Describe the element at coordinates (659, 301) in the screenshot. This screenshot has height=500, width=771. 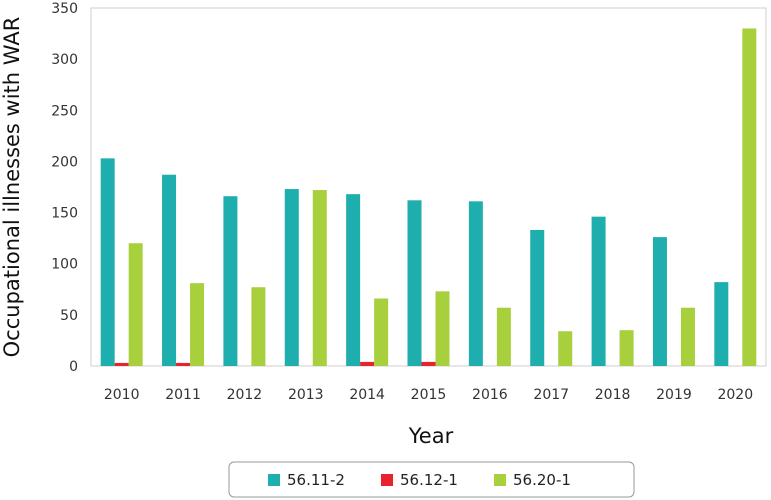
I see `bar-56.11-2-2019` at that location.